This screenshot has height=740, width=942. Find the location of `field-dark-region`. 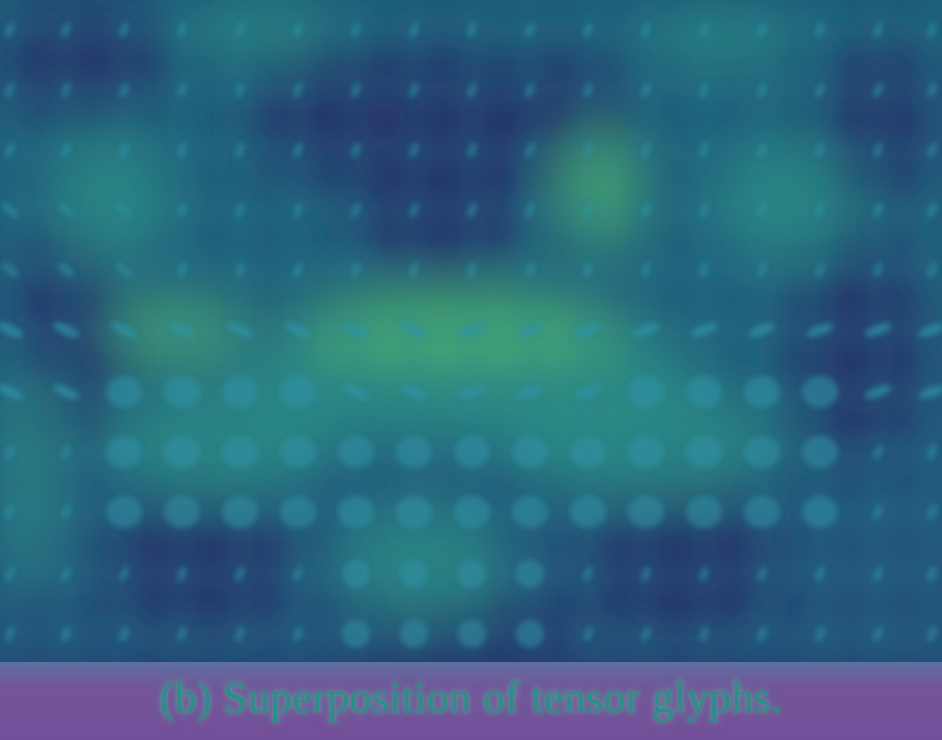

field-dark-region is located at coordinates (680, 560).